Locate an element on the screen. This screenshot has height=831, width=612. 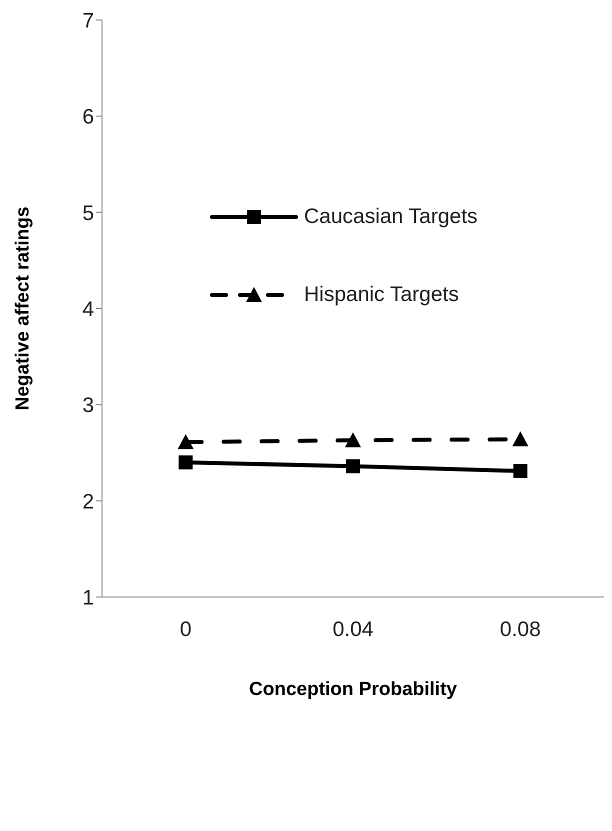
x-tick-label: 0.04 is located at coordinates (353, 629).